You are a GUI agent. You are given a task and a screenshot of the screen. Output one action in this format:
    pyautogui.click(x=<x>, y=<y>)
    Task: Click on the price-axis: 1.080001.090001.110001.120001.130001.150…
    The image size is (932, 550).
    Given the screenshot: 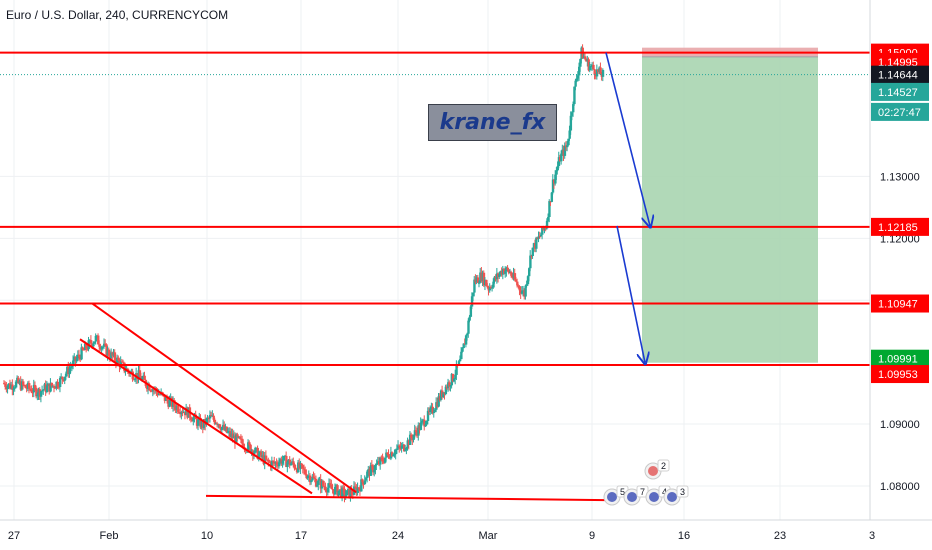 What is the action you would take?
    pyautogui.click(x=900, y=260)
    